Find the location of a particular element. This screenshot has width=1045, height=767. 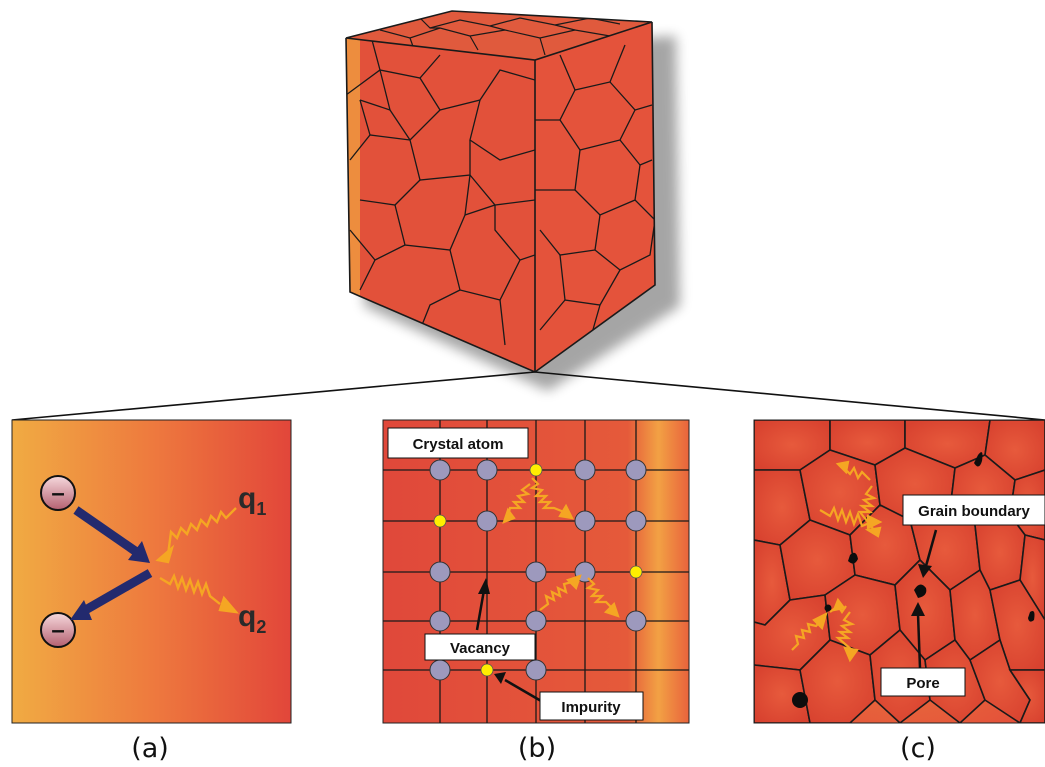

panel-c-caption: (c) is located at coordinates (918, 748).